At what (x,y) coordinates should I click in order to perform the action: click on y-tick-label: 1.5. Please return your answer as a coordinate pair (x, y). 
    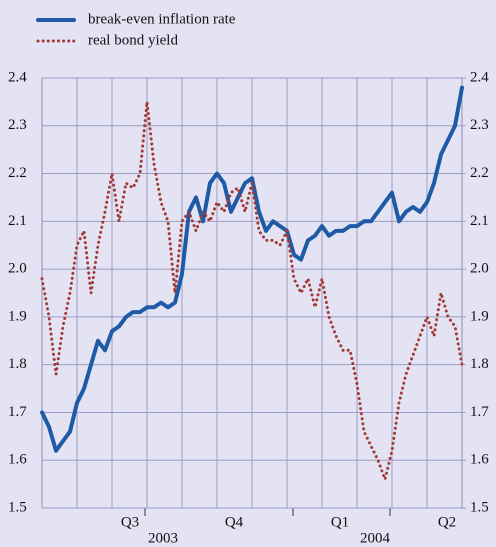
    Looking at the image, I should click on (17, 507).